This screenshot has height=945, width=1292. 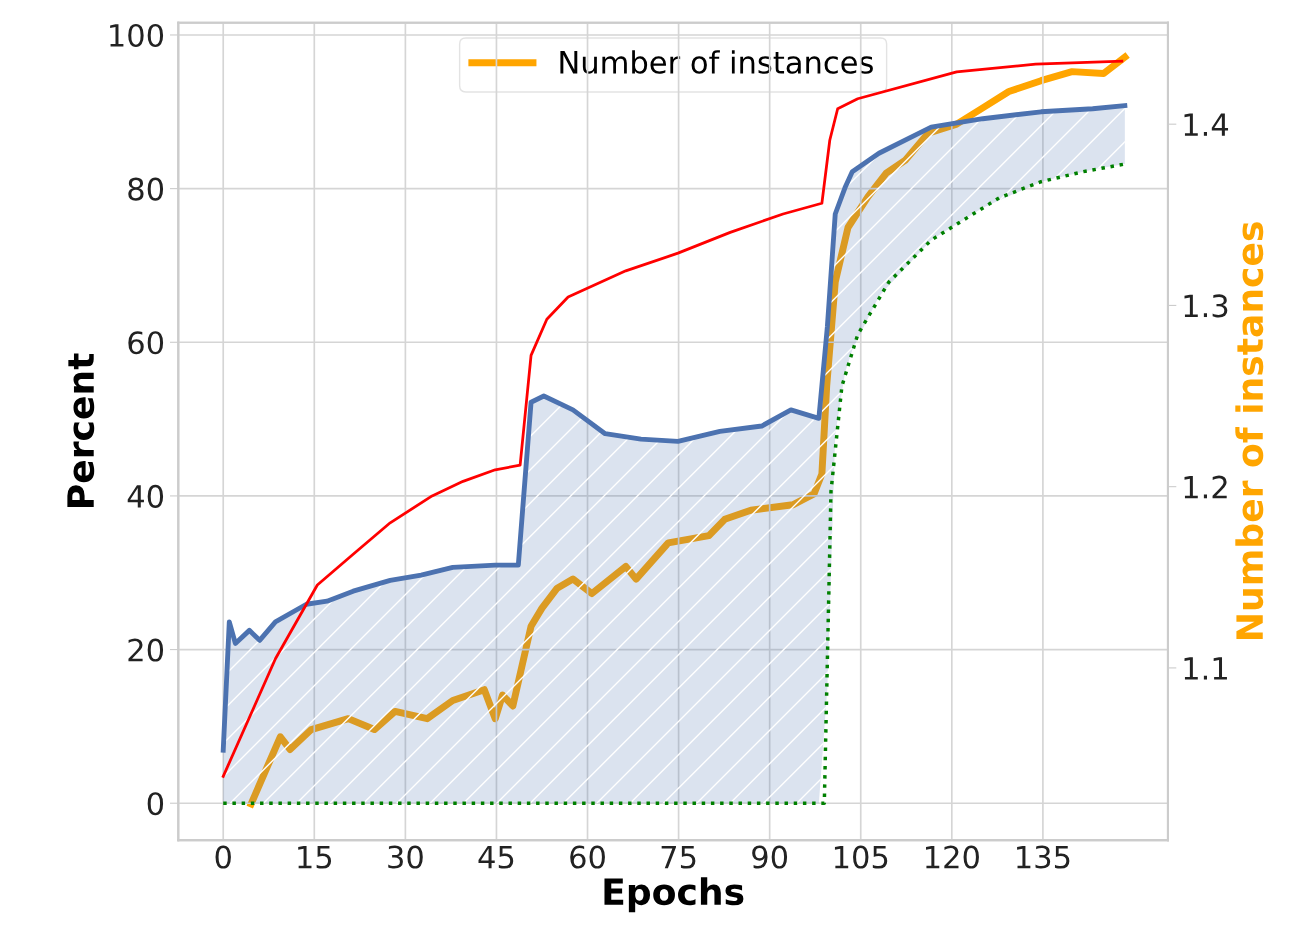 What do you see at coordinates (146, 650) in the screenshot?
I see `y-tick-label: 20` at bounding box center [146, 650].